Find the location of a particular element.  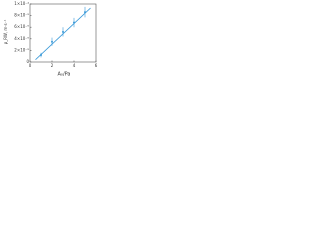

x-tick-label: 2 is located at coordinates (52, 65).